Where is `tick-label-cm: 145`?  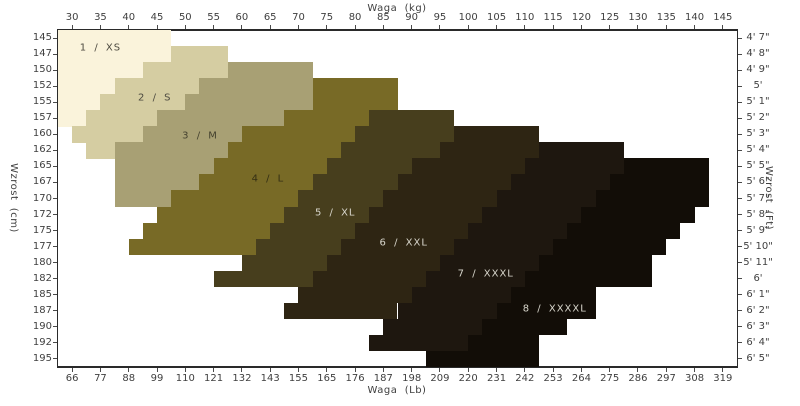
tick-label-cm: 145 is located at coordinates (42, 38).